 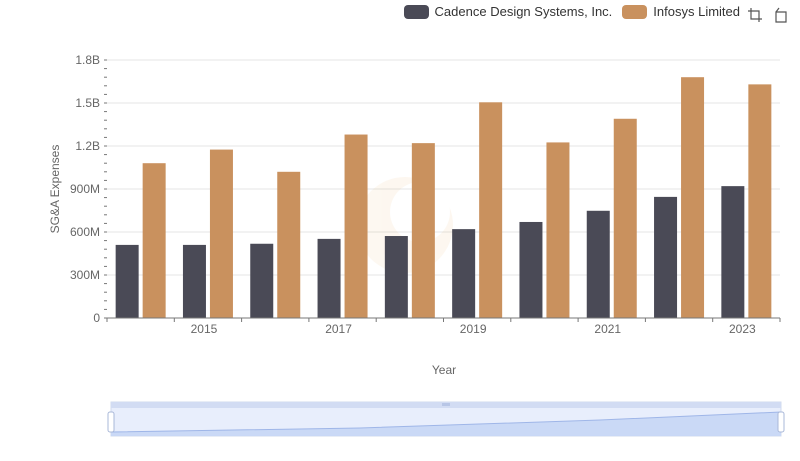 I want to click on x-tick-label: 2021, so click(x=607, y=329).